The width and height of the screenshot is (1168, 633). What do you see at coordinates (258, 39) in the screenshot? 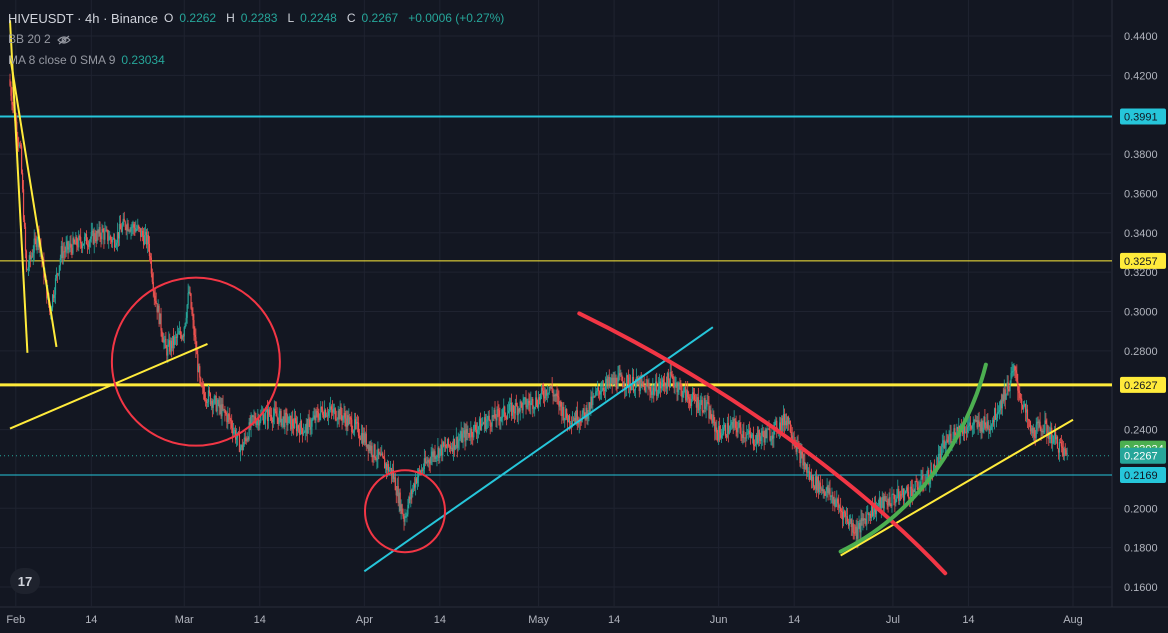
I see `bb-indicator-row: BB 20 2` at bounding box center [258, 39].